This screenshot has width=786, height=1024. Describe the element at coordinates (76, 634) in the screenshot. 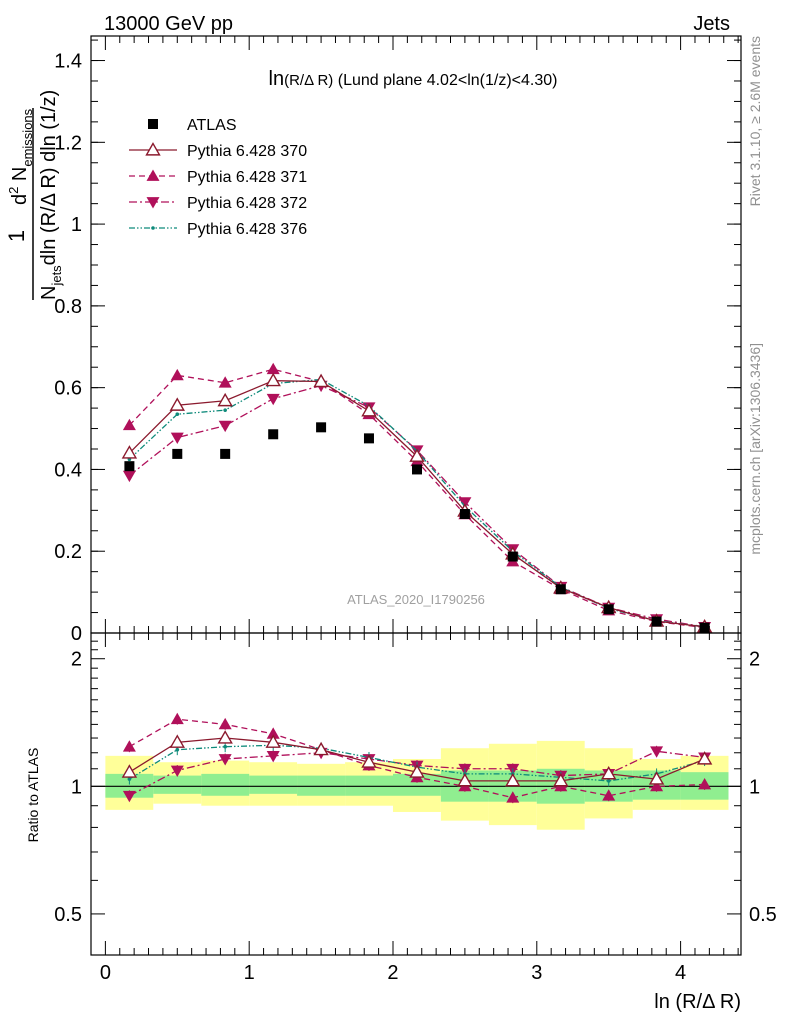

I see `y-tick-label: 0` at that location.